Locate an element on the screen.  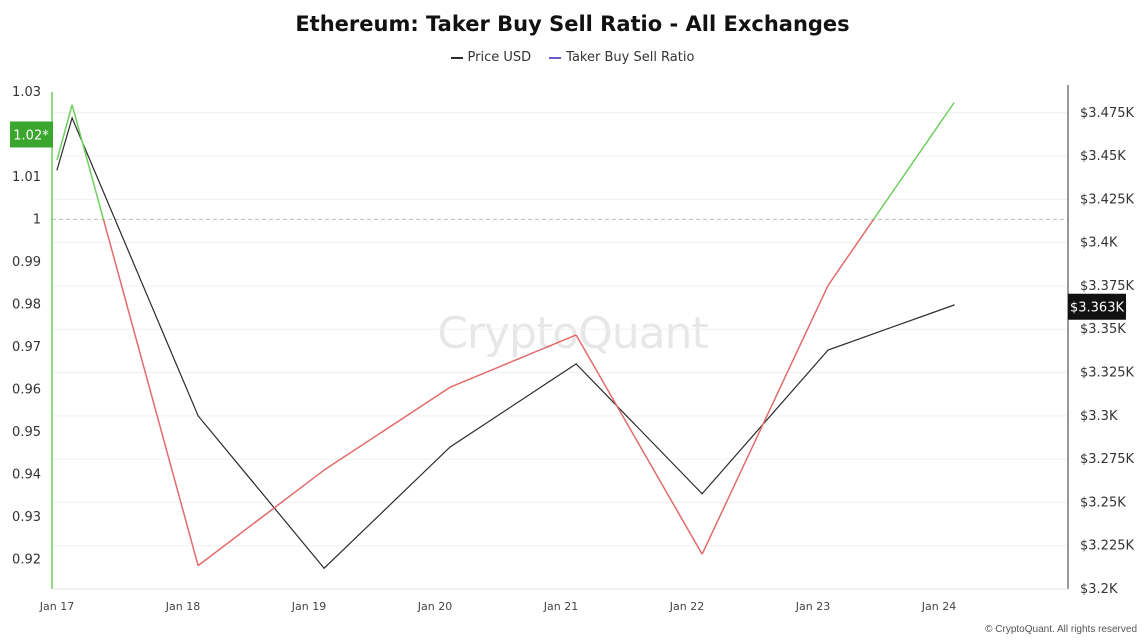
y-right-tick-label: $3.375K is located at coordinates (1107, 286).